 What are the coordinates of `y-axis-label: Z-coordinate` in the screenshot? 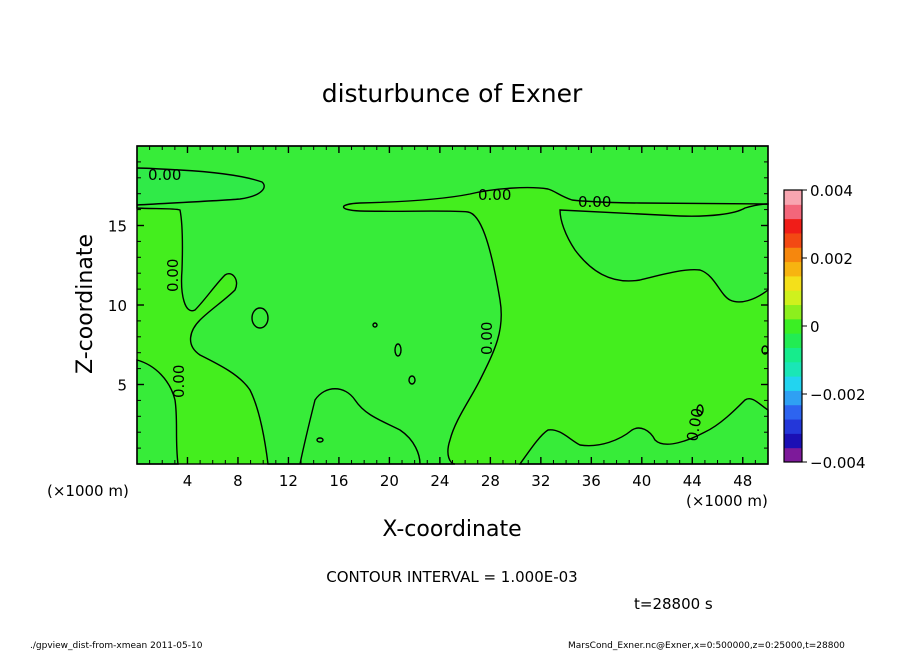 It's located at (85, 304).